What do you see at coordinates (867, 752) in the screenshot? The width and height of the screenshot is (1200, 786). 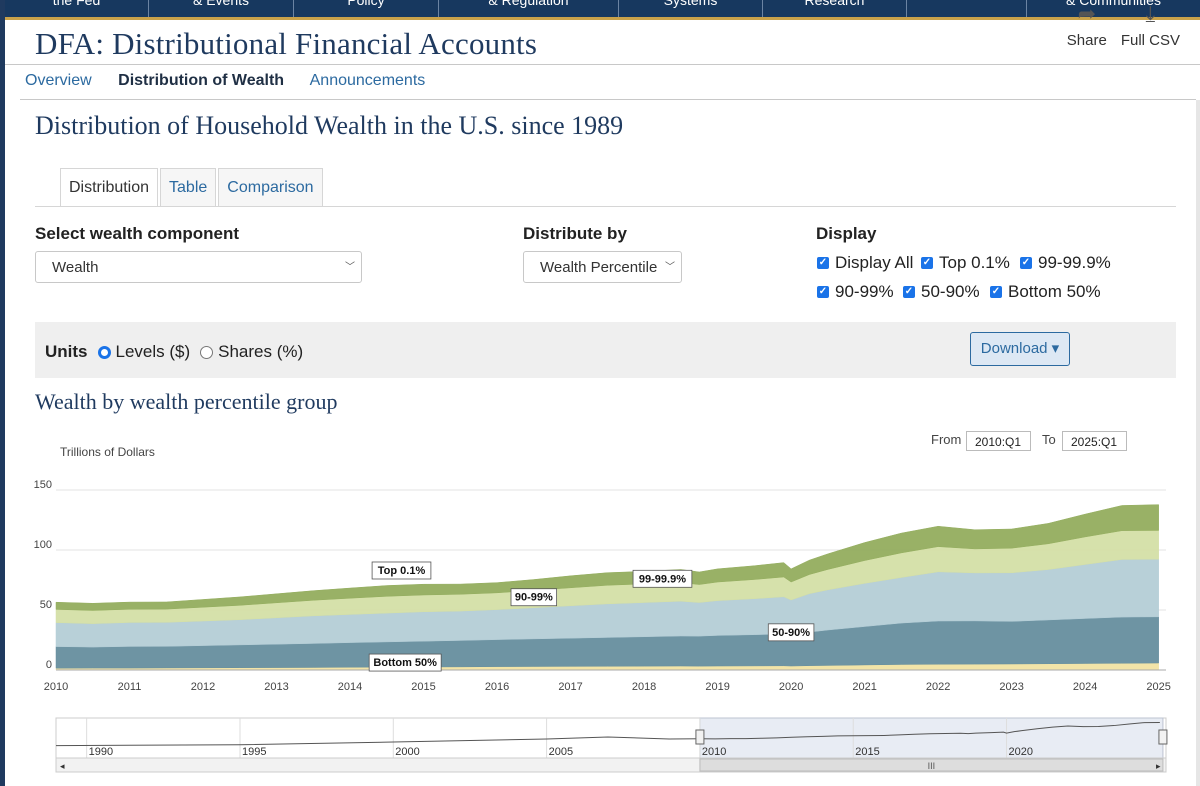 I see `navigator-tick-2015: 2015` at bounding box center [867, 752].